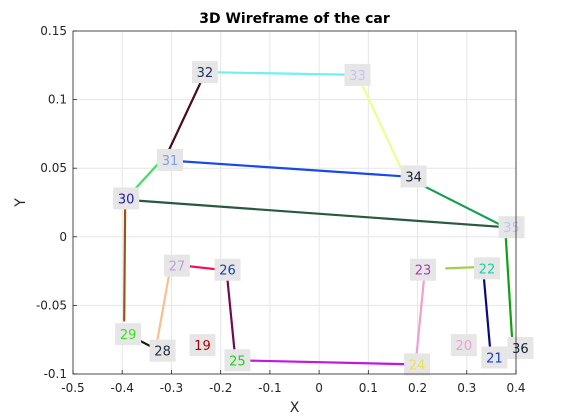 This screenshot has width=570, height=420. What do you see at coordinates (515, 388) in the screenshot?
I see `x-tick-label: 0.4` at bounding box center [515, 388].